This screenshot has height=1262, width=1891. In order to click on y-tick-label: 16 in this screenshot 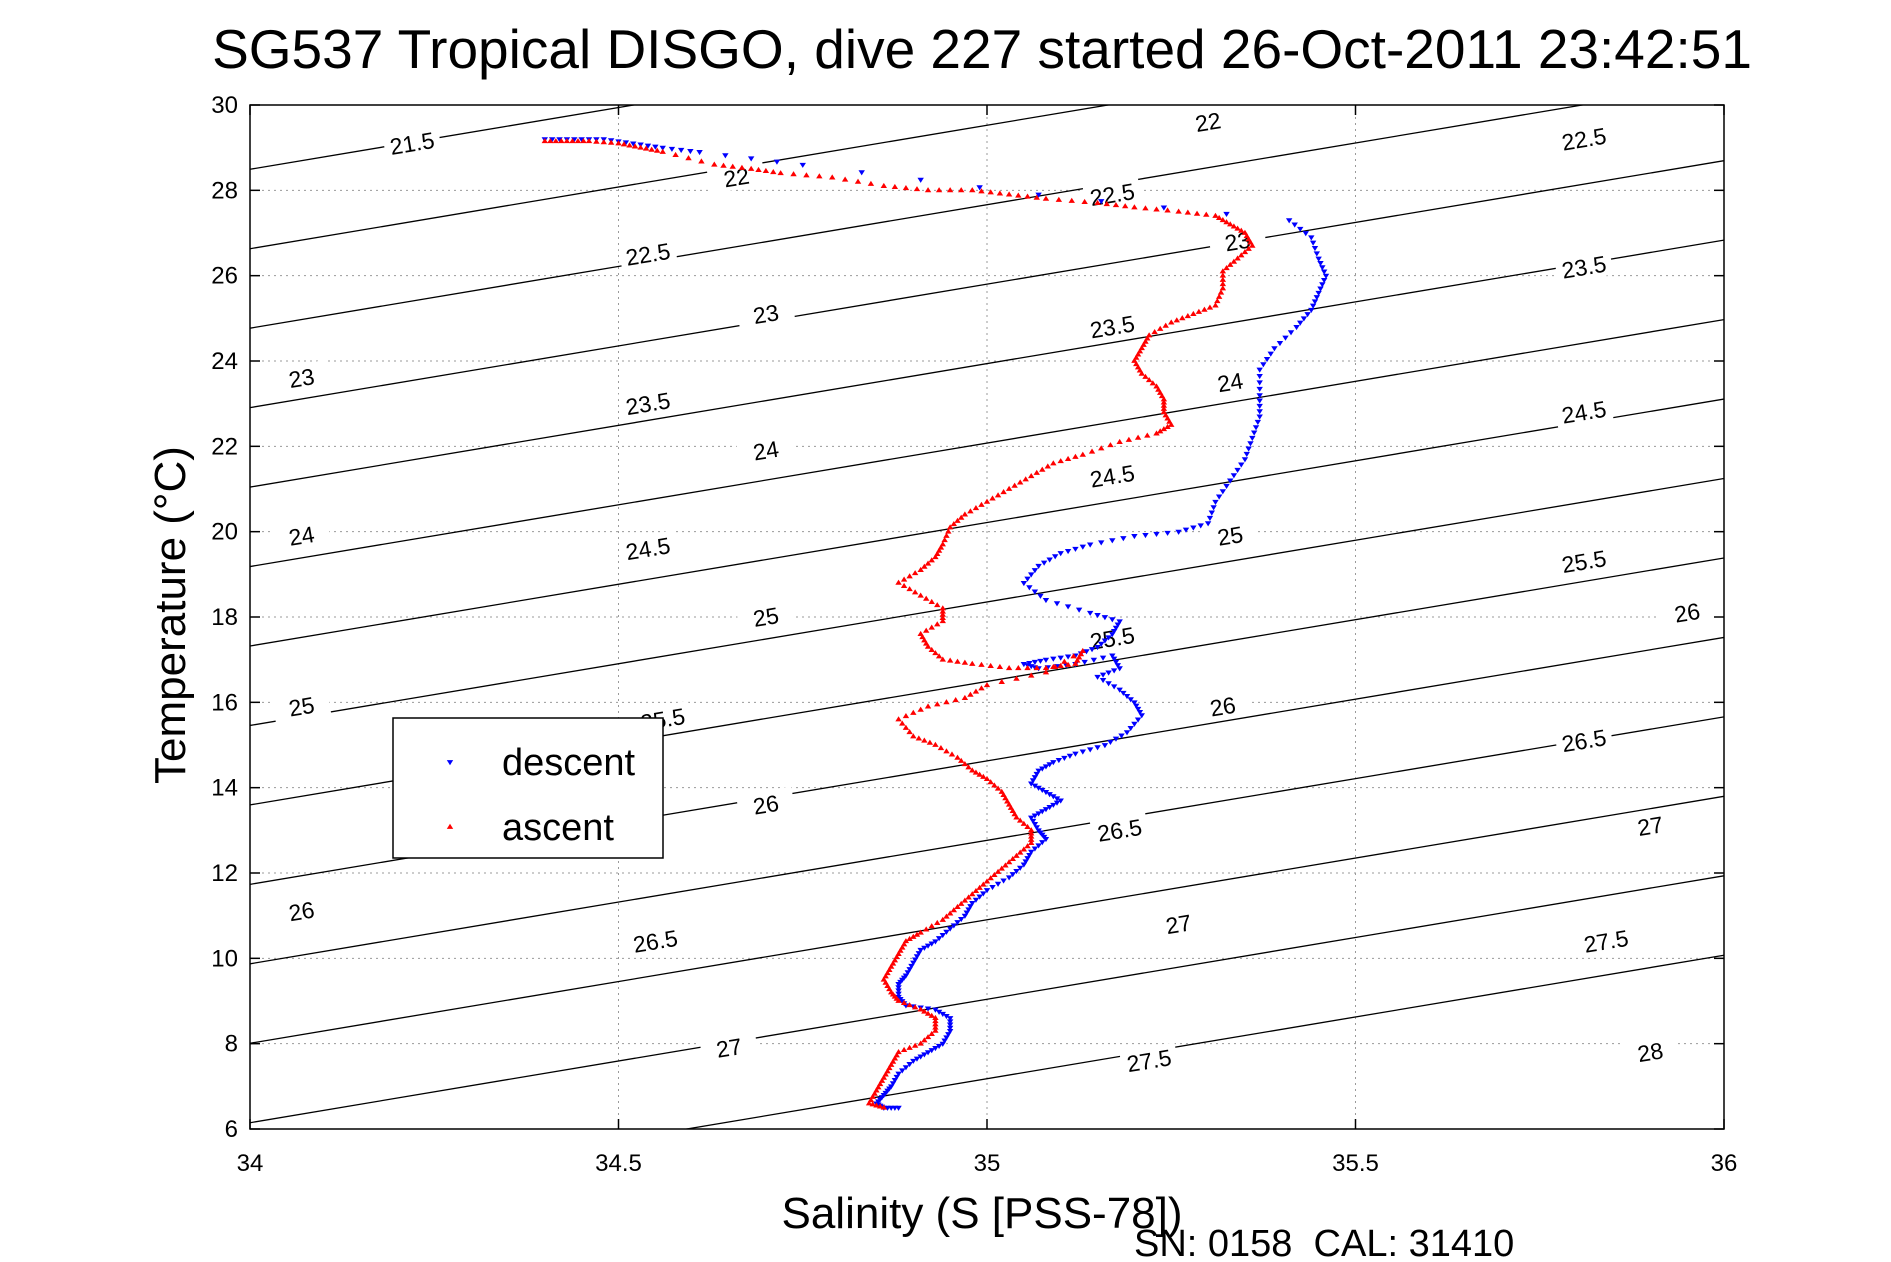, I will do `click(224, 702)`.